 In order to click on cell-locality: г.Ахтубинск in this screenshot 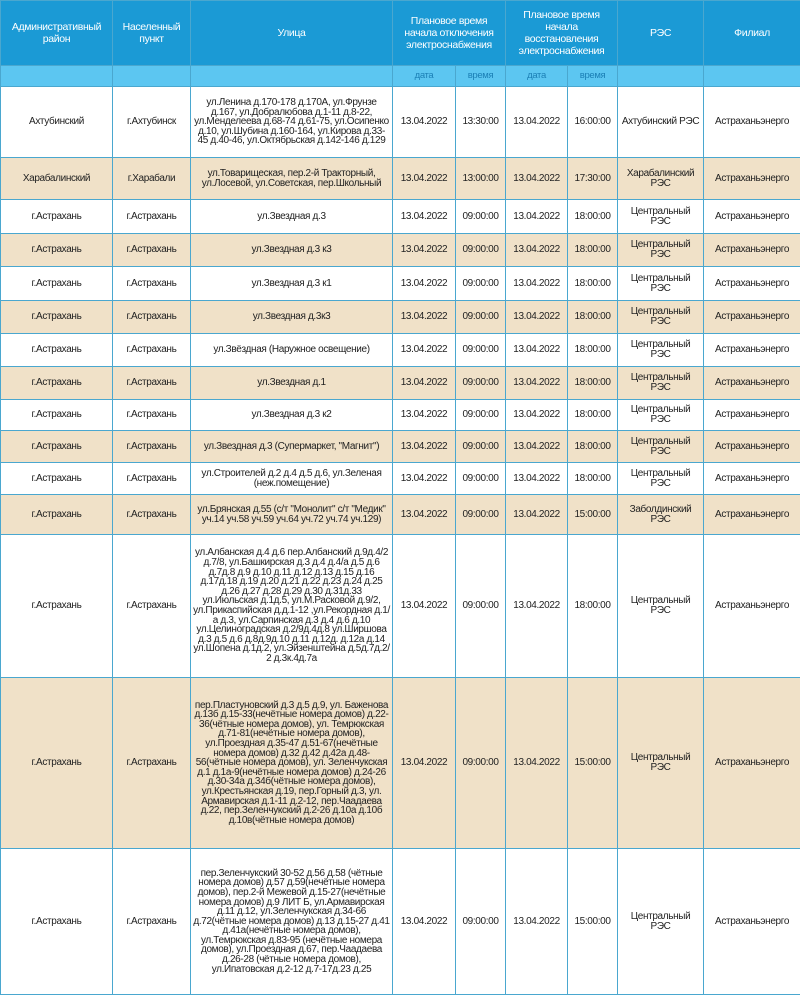, I will do `click(152, 122)`.